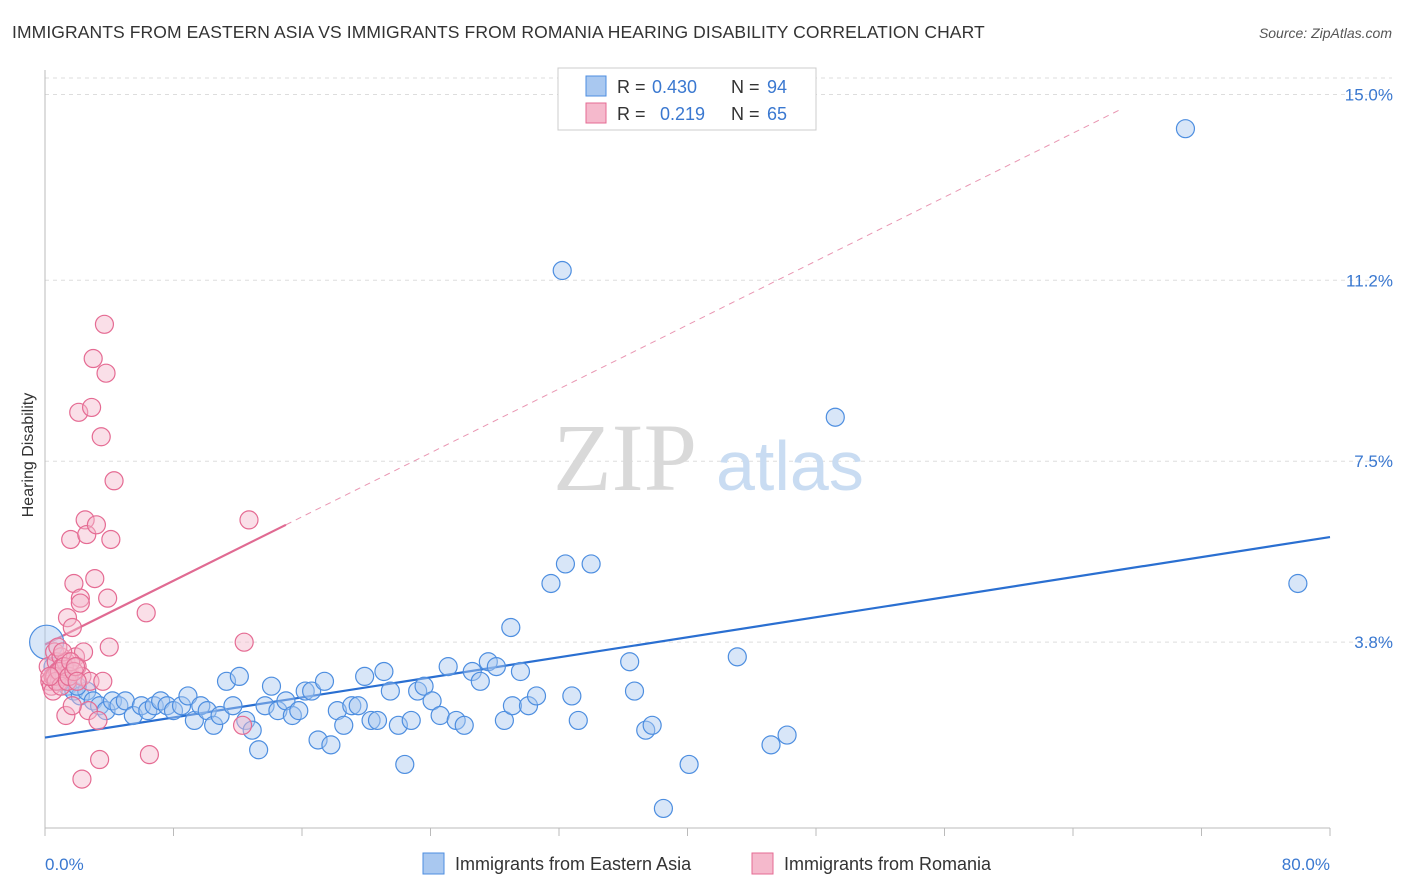 The width and height of the screenshot is (1406, 892). I want to click on legend-n-value-1: 94, so click(777, 87).